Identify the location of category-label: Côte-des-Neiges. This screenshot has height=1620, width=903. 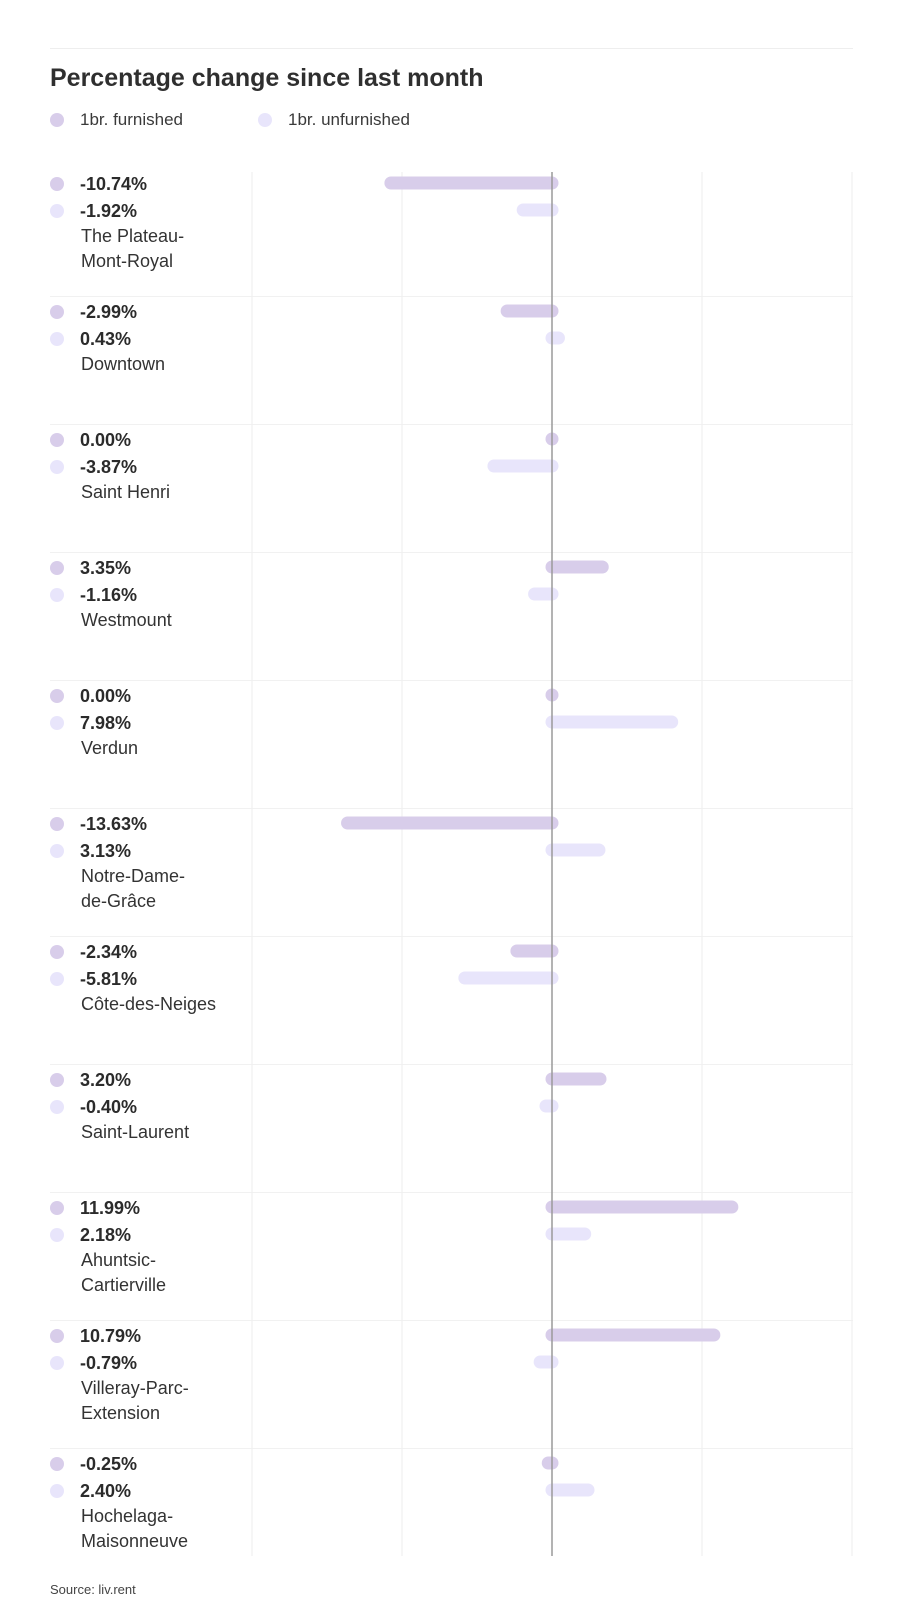
(149, 1004).